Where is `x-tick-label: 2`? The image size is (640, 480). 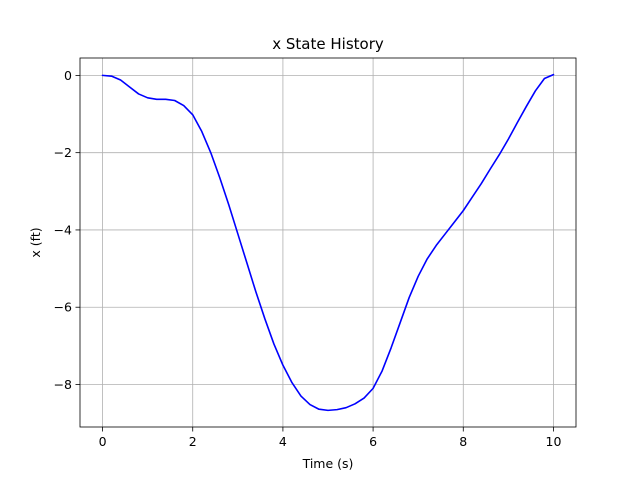 x-tick-label: 2 is located at coordinates (193, 441).